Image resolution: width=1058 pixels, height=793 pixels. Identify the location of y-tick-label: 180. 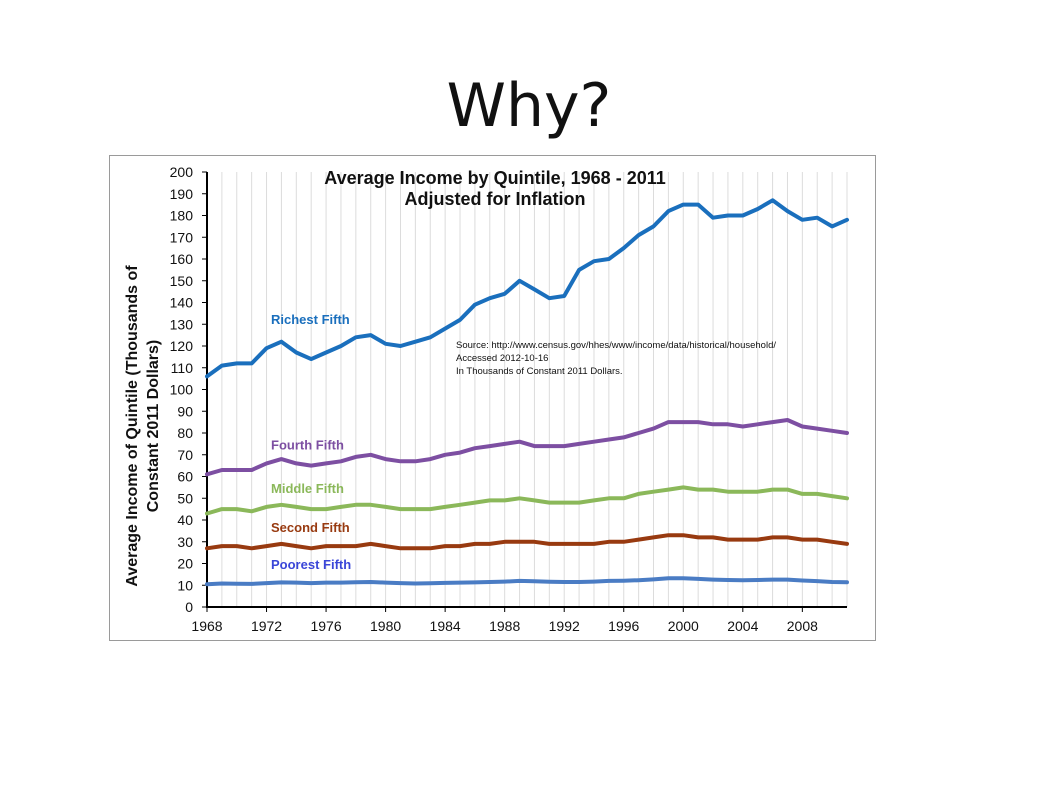
(182, 216).